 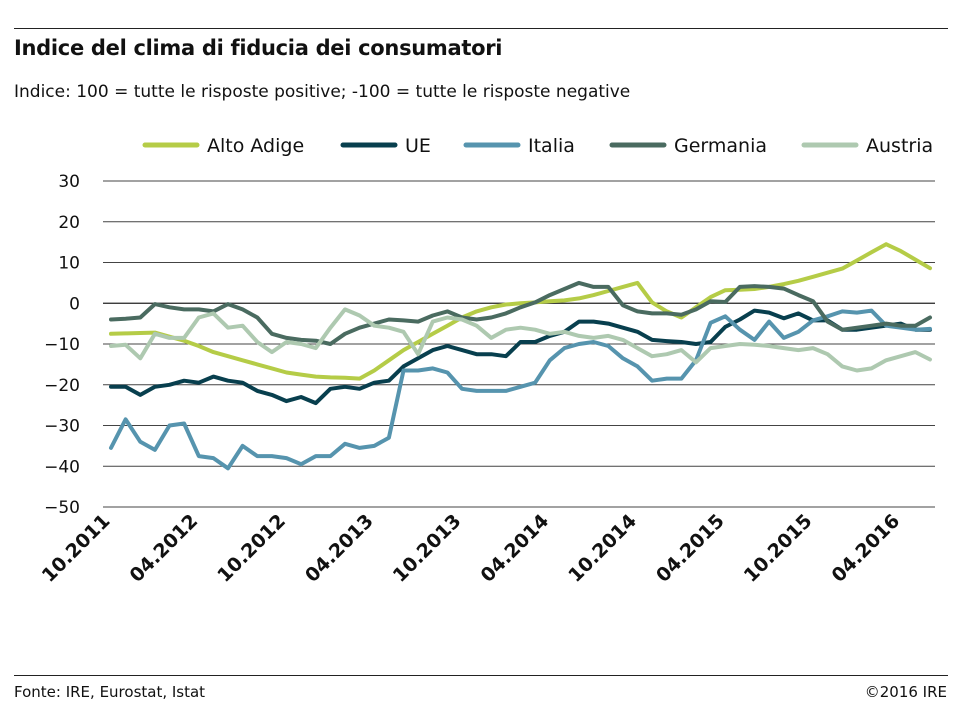 I want to click on copyright-note: ©2016 IRE, so click(x=905, y=692).